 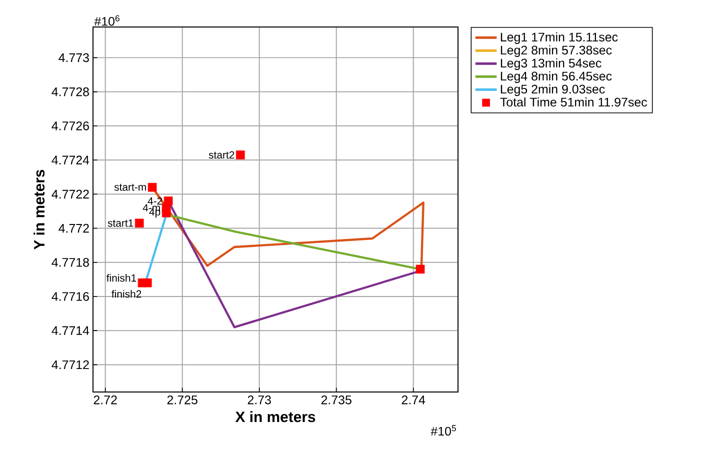 What do you see at coordinates (73, 57) in the screenshot?
I see `y-tick-label: 4.773` at bounding box center [73, 57].